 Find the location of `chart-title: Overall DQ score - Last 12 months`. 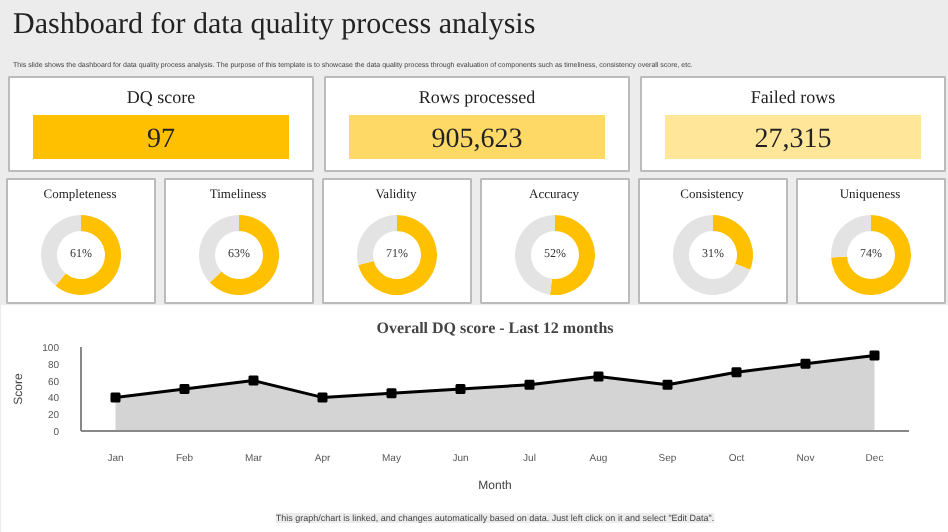

chart-title: Overall DQ score - Last 12 months is located at coordinates (495, 328).